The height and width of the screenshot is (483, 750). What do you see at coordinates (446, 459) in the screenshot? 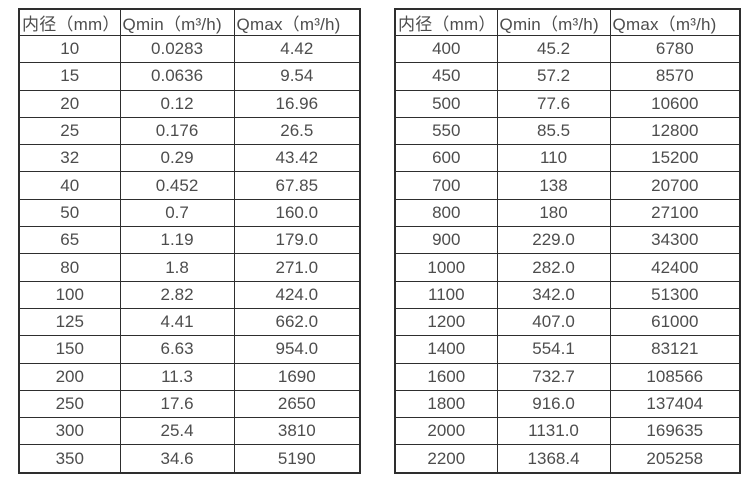
I see `cell-inner-diameter: 2200` at bounding box center [446, 459].